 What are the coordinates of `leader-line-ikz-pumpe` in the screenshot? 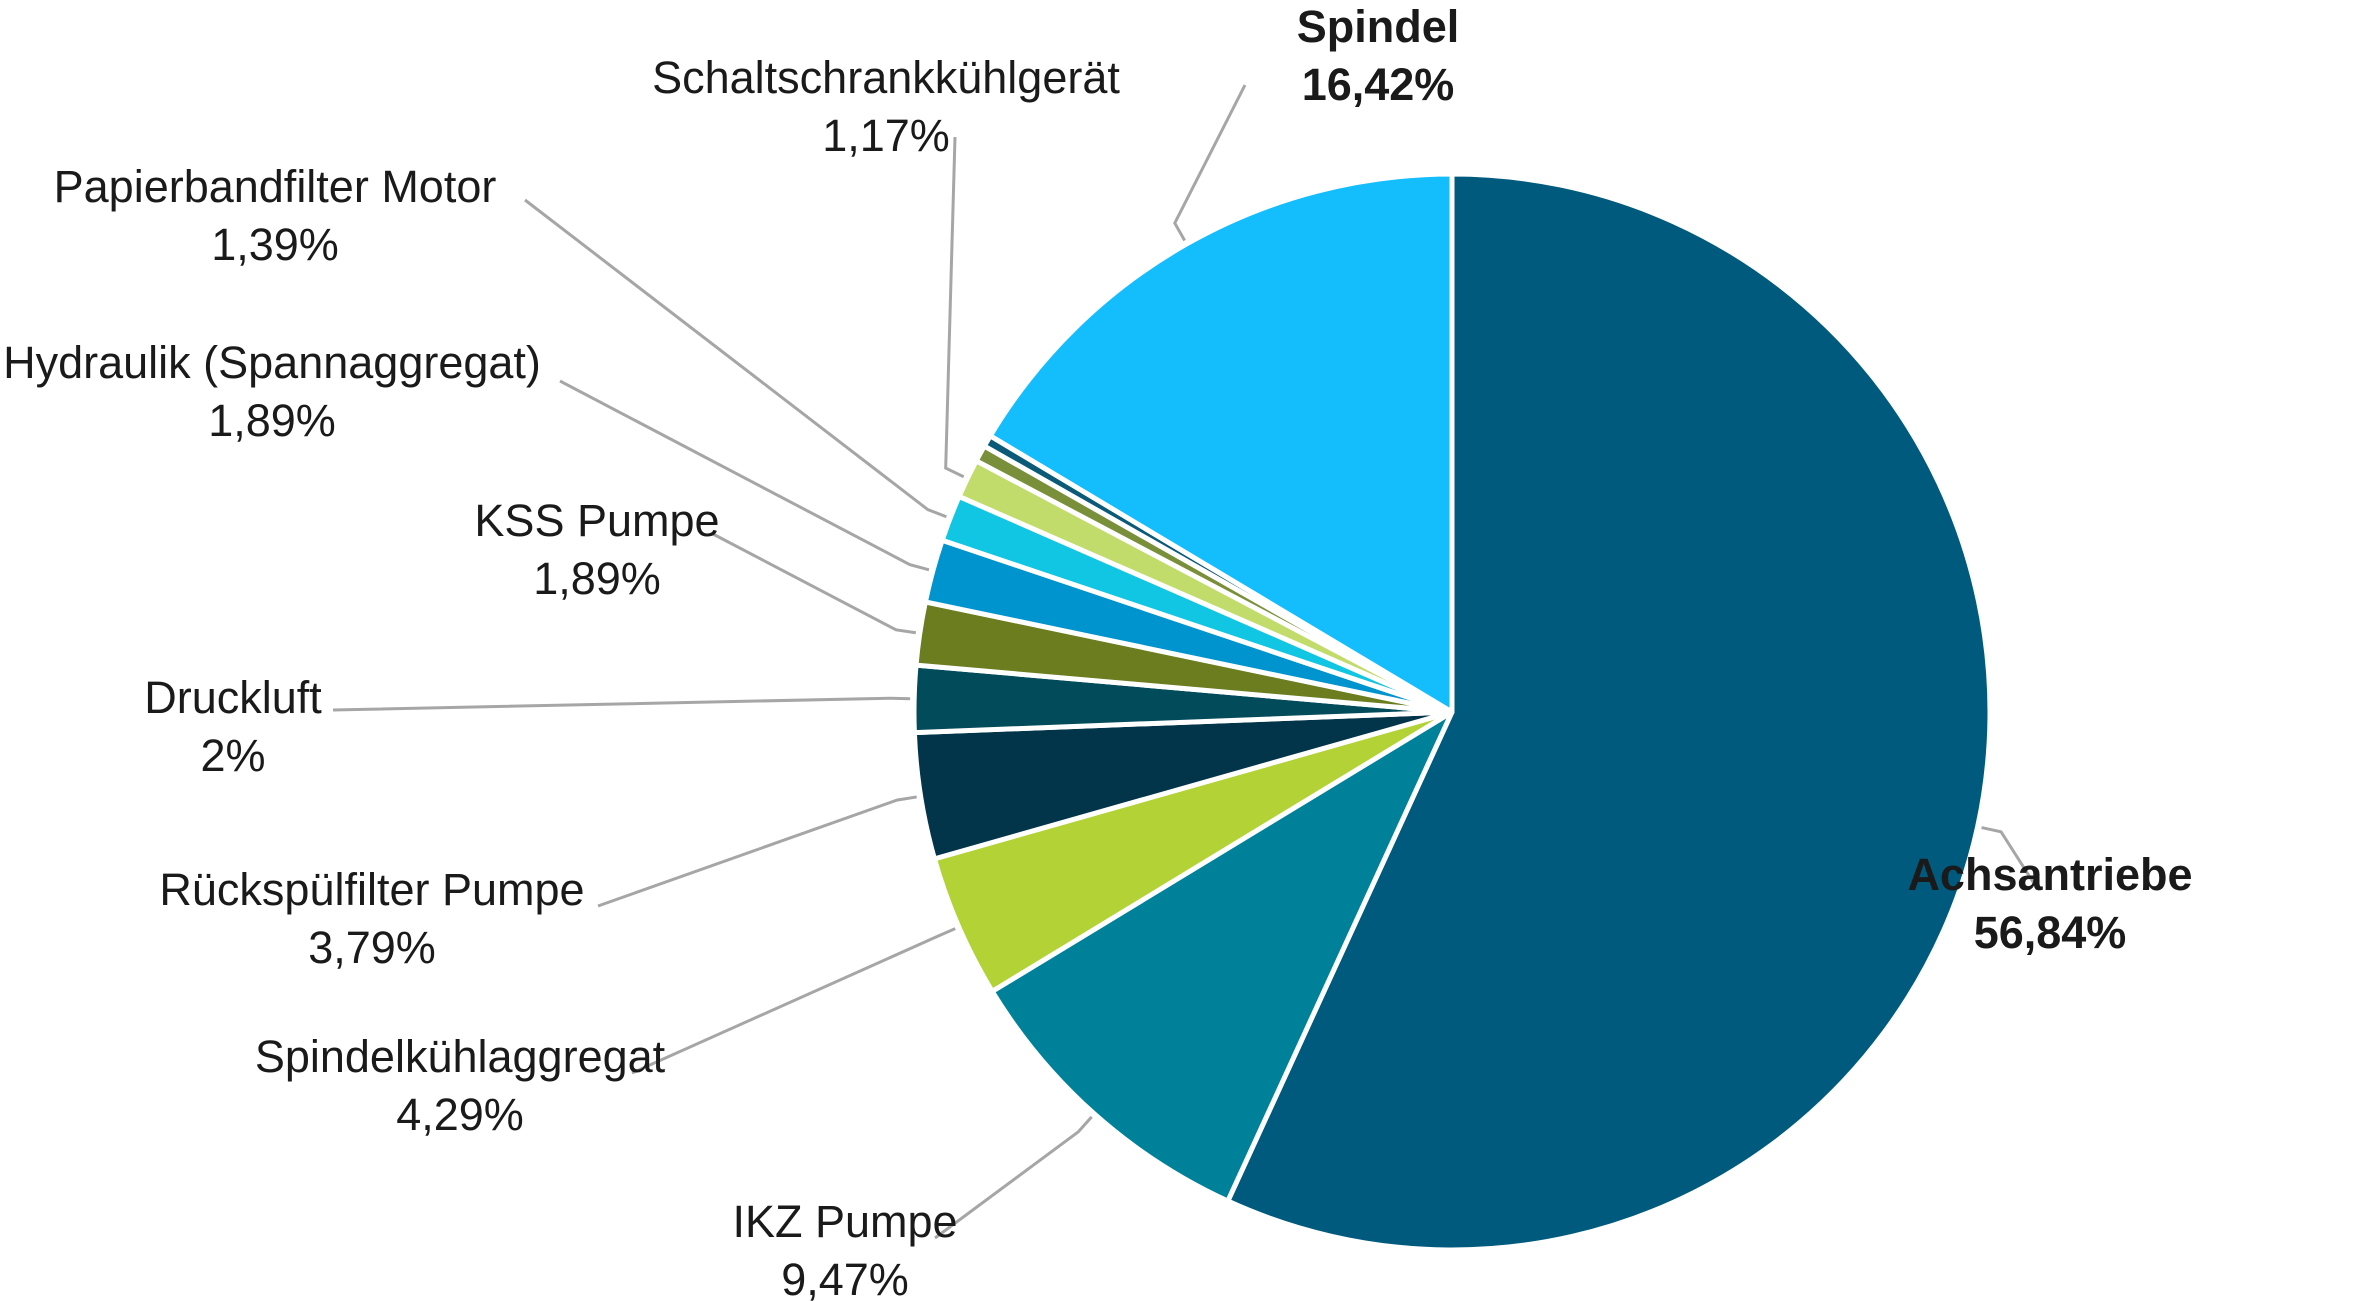 It's located at (1013, 1177).